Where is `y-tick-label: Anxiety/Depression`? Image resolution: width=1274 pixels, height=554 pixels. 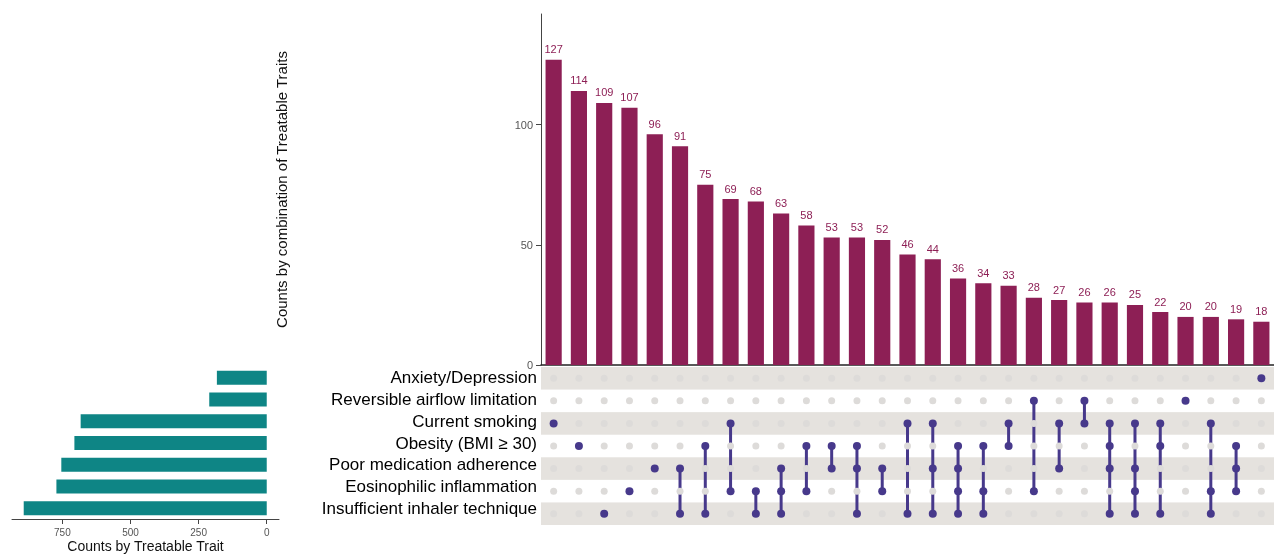 y-tick-label: Anxiety/Depression is located at coordinates (463, 378).